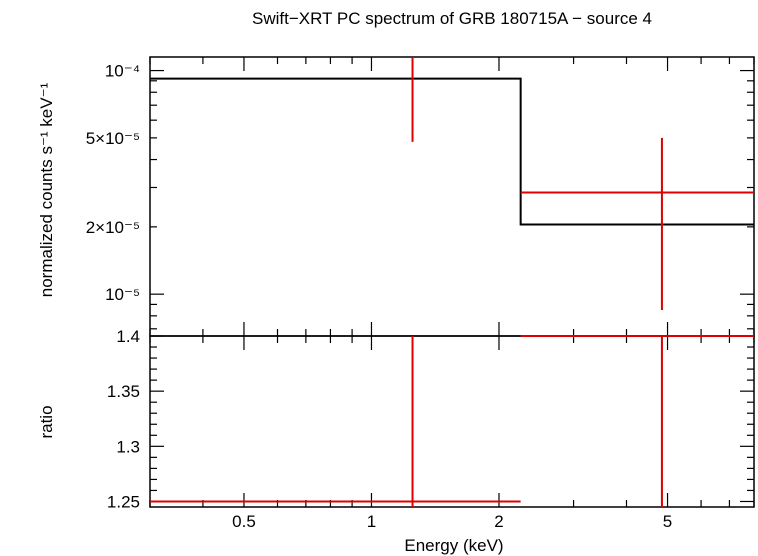 This screenshot has height=556, width=758. Describe the element at coordinates (123, 501) in the screenshot. I see `y-tick-label: 1.25` at that location.